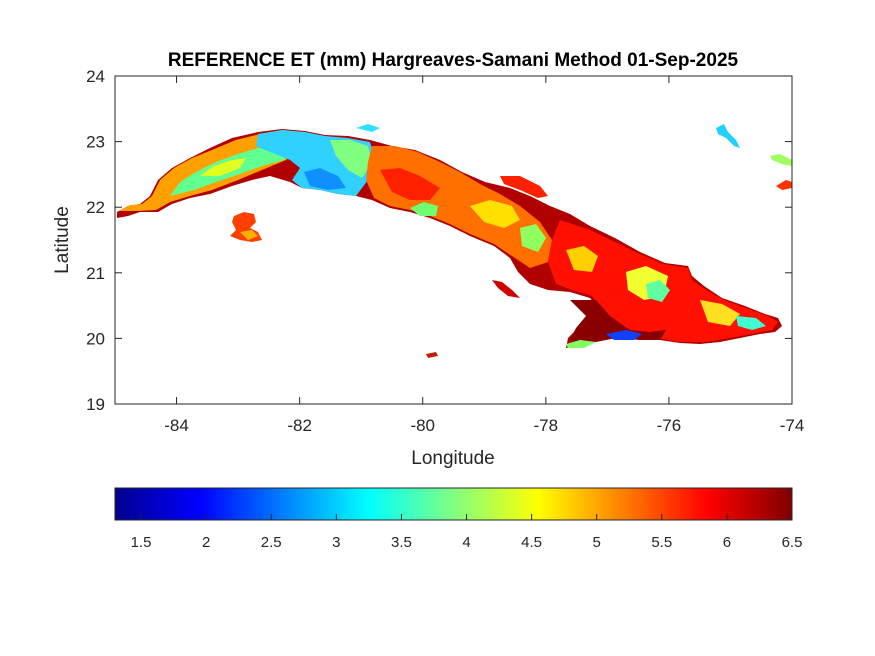 The image size is (875, 656). I want to click on y-tick-label: 19, so click(95, 404).